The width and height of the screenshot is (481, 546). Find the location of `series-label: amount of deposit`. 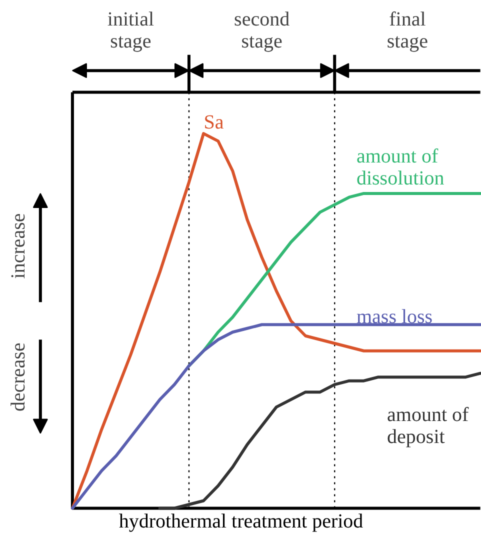

series-label: amount of deposit is located at coordinates (428, 426).